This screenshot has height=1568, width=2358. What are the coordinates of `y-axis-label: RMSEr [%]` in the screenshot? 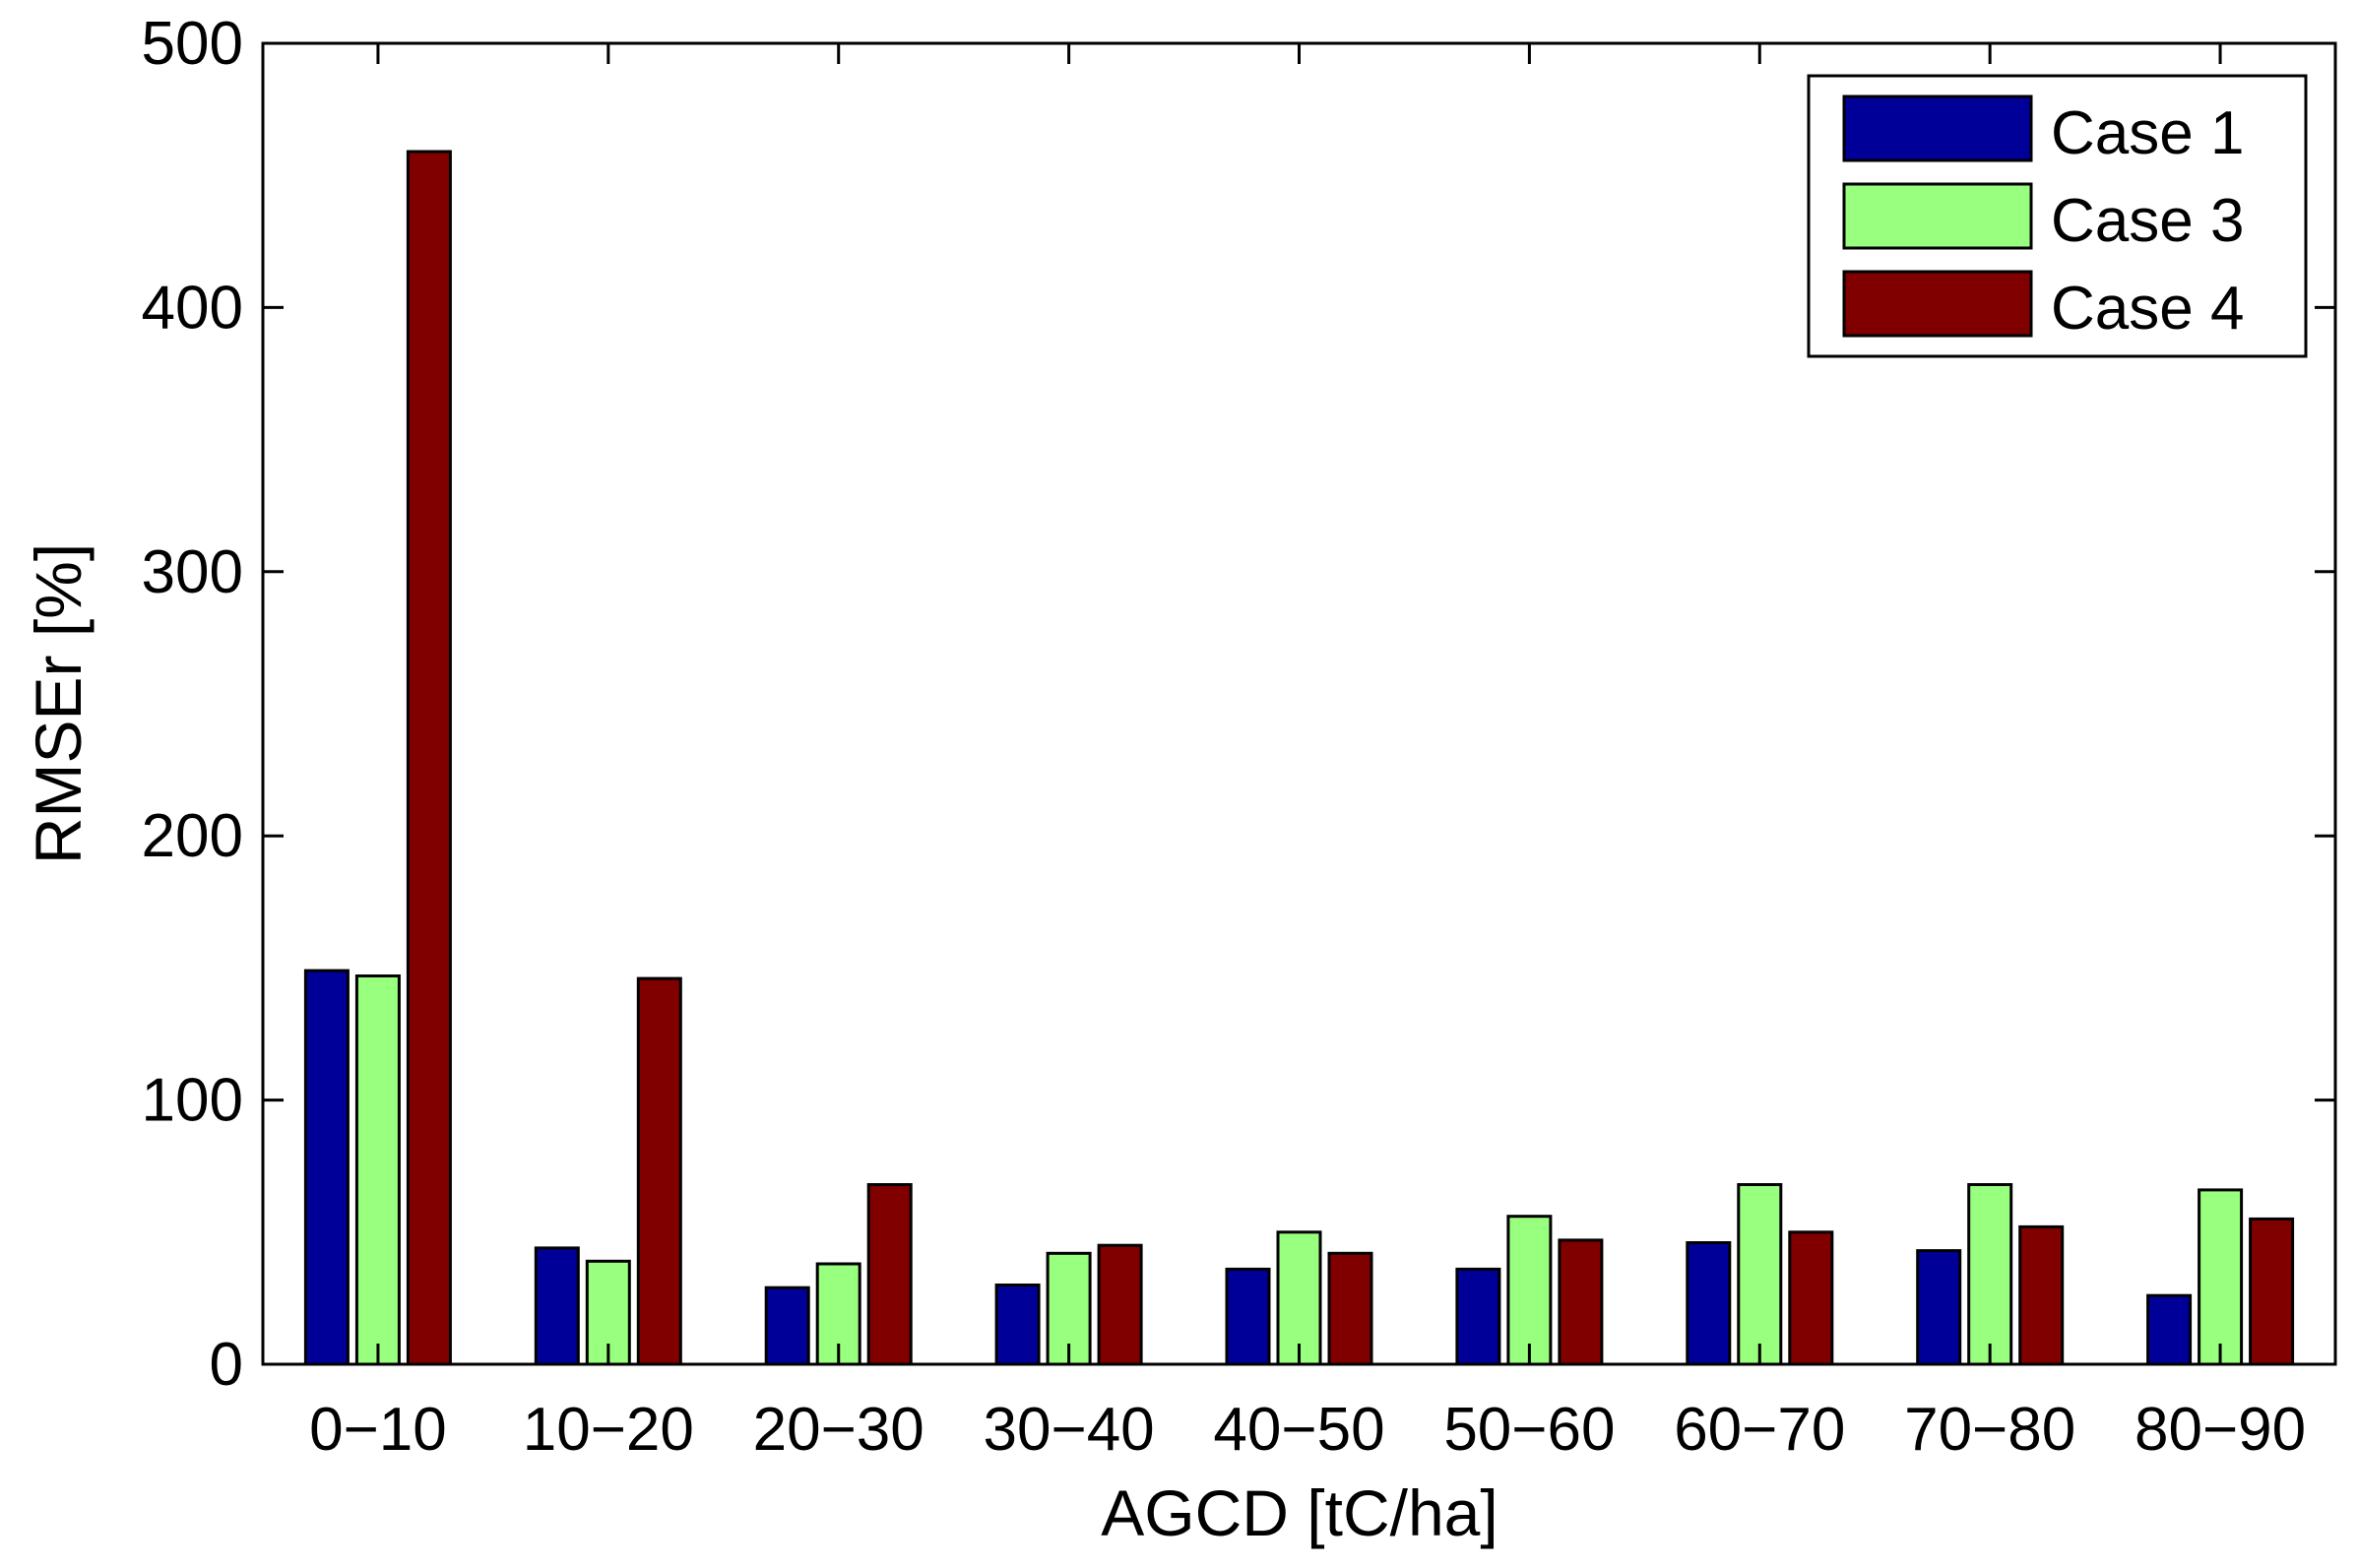 It's located at (58, 703).